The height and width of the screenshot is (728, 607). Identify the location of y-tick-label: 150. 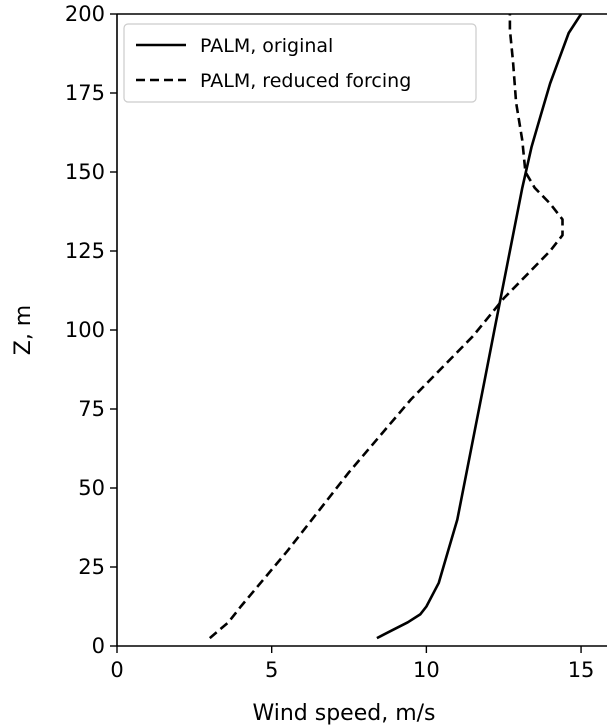
(85, 172).